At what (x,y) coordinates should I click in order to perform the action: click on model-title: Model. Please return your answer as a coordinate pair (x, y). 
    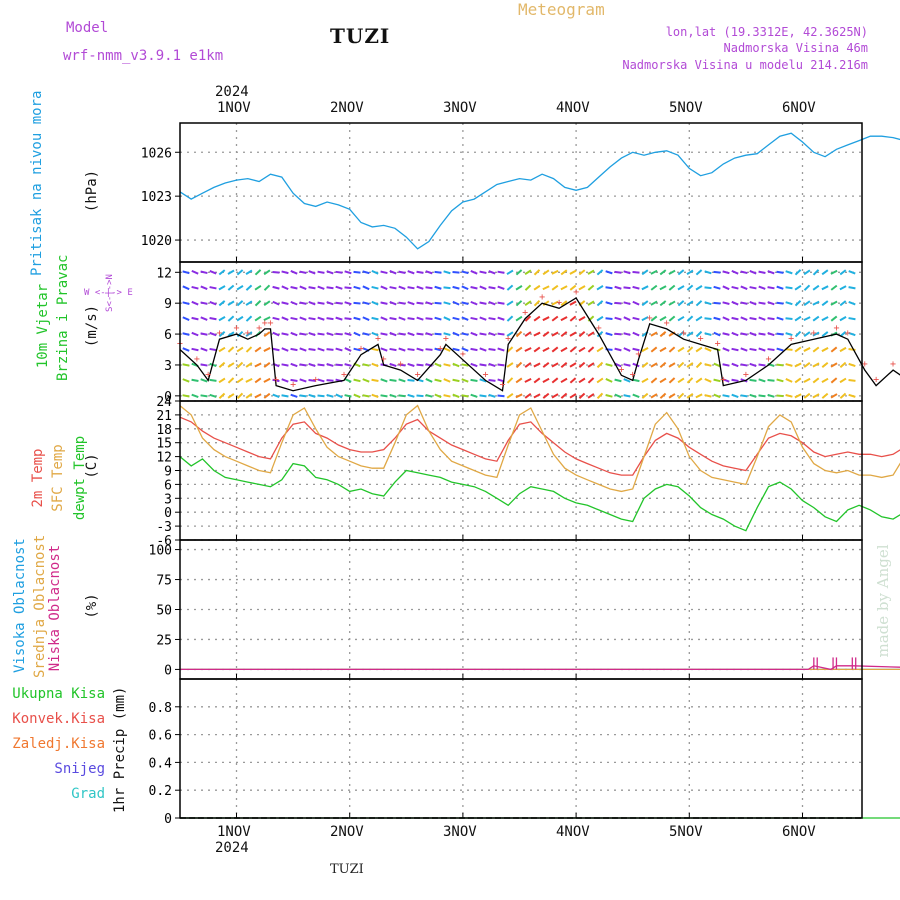
    Looking at the image, I should click on (87, 28).